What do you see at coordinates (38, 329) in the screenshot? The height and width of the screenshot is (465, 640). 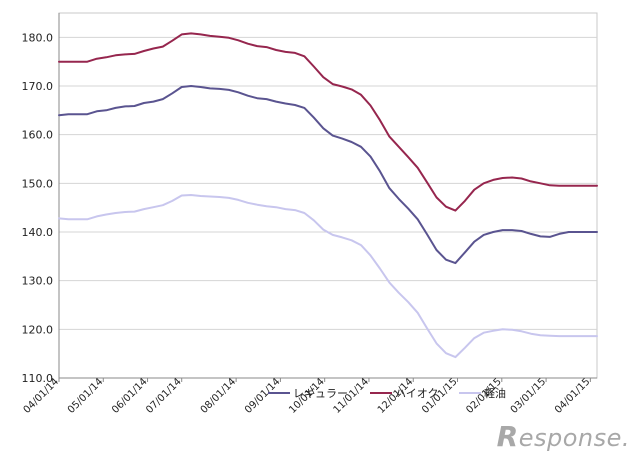 I see `y-tick-label: 120.0` at bounding box center [38, 329].